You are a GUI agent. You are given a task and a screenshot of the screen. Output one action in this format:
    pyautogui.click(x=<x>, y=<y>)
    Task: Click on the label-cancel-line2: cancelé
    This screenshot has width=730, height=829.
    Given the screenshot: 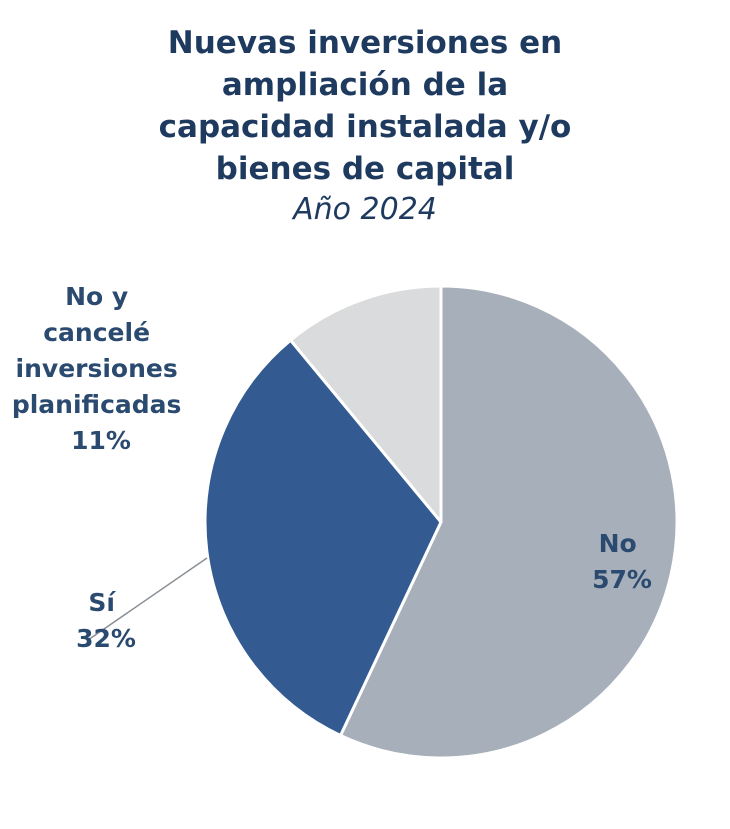 What is the action you would take?
    pyautogui.click(x=96, y=332)
    